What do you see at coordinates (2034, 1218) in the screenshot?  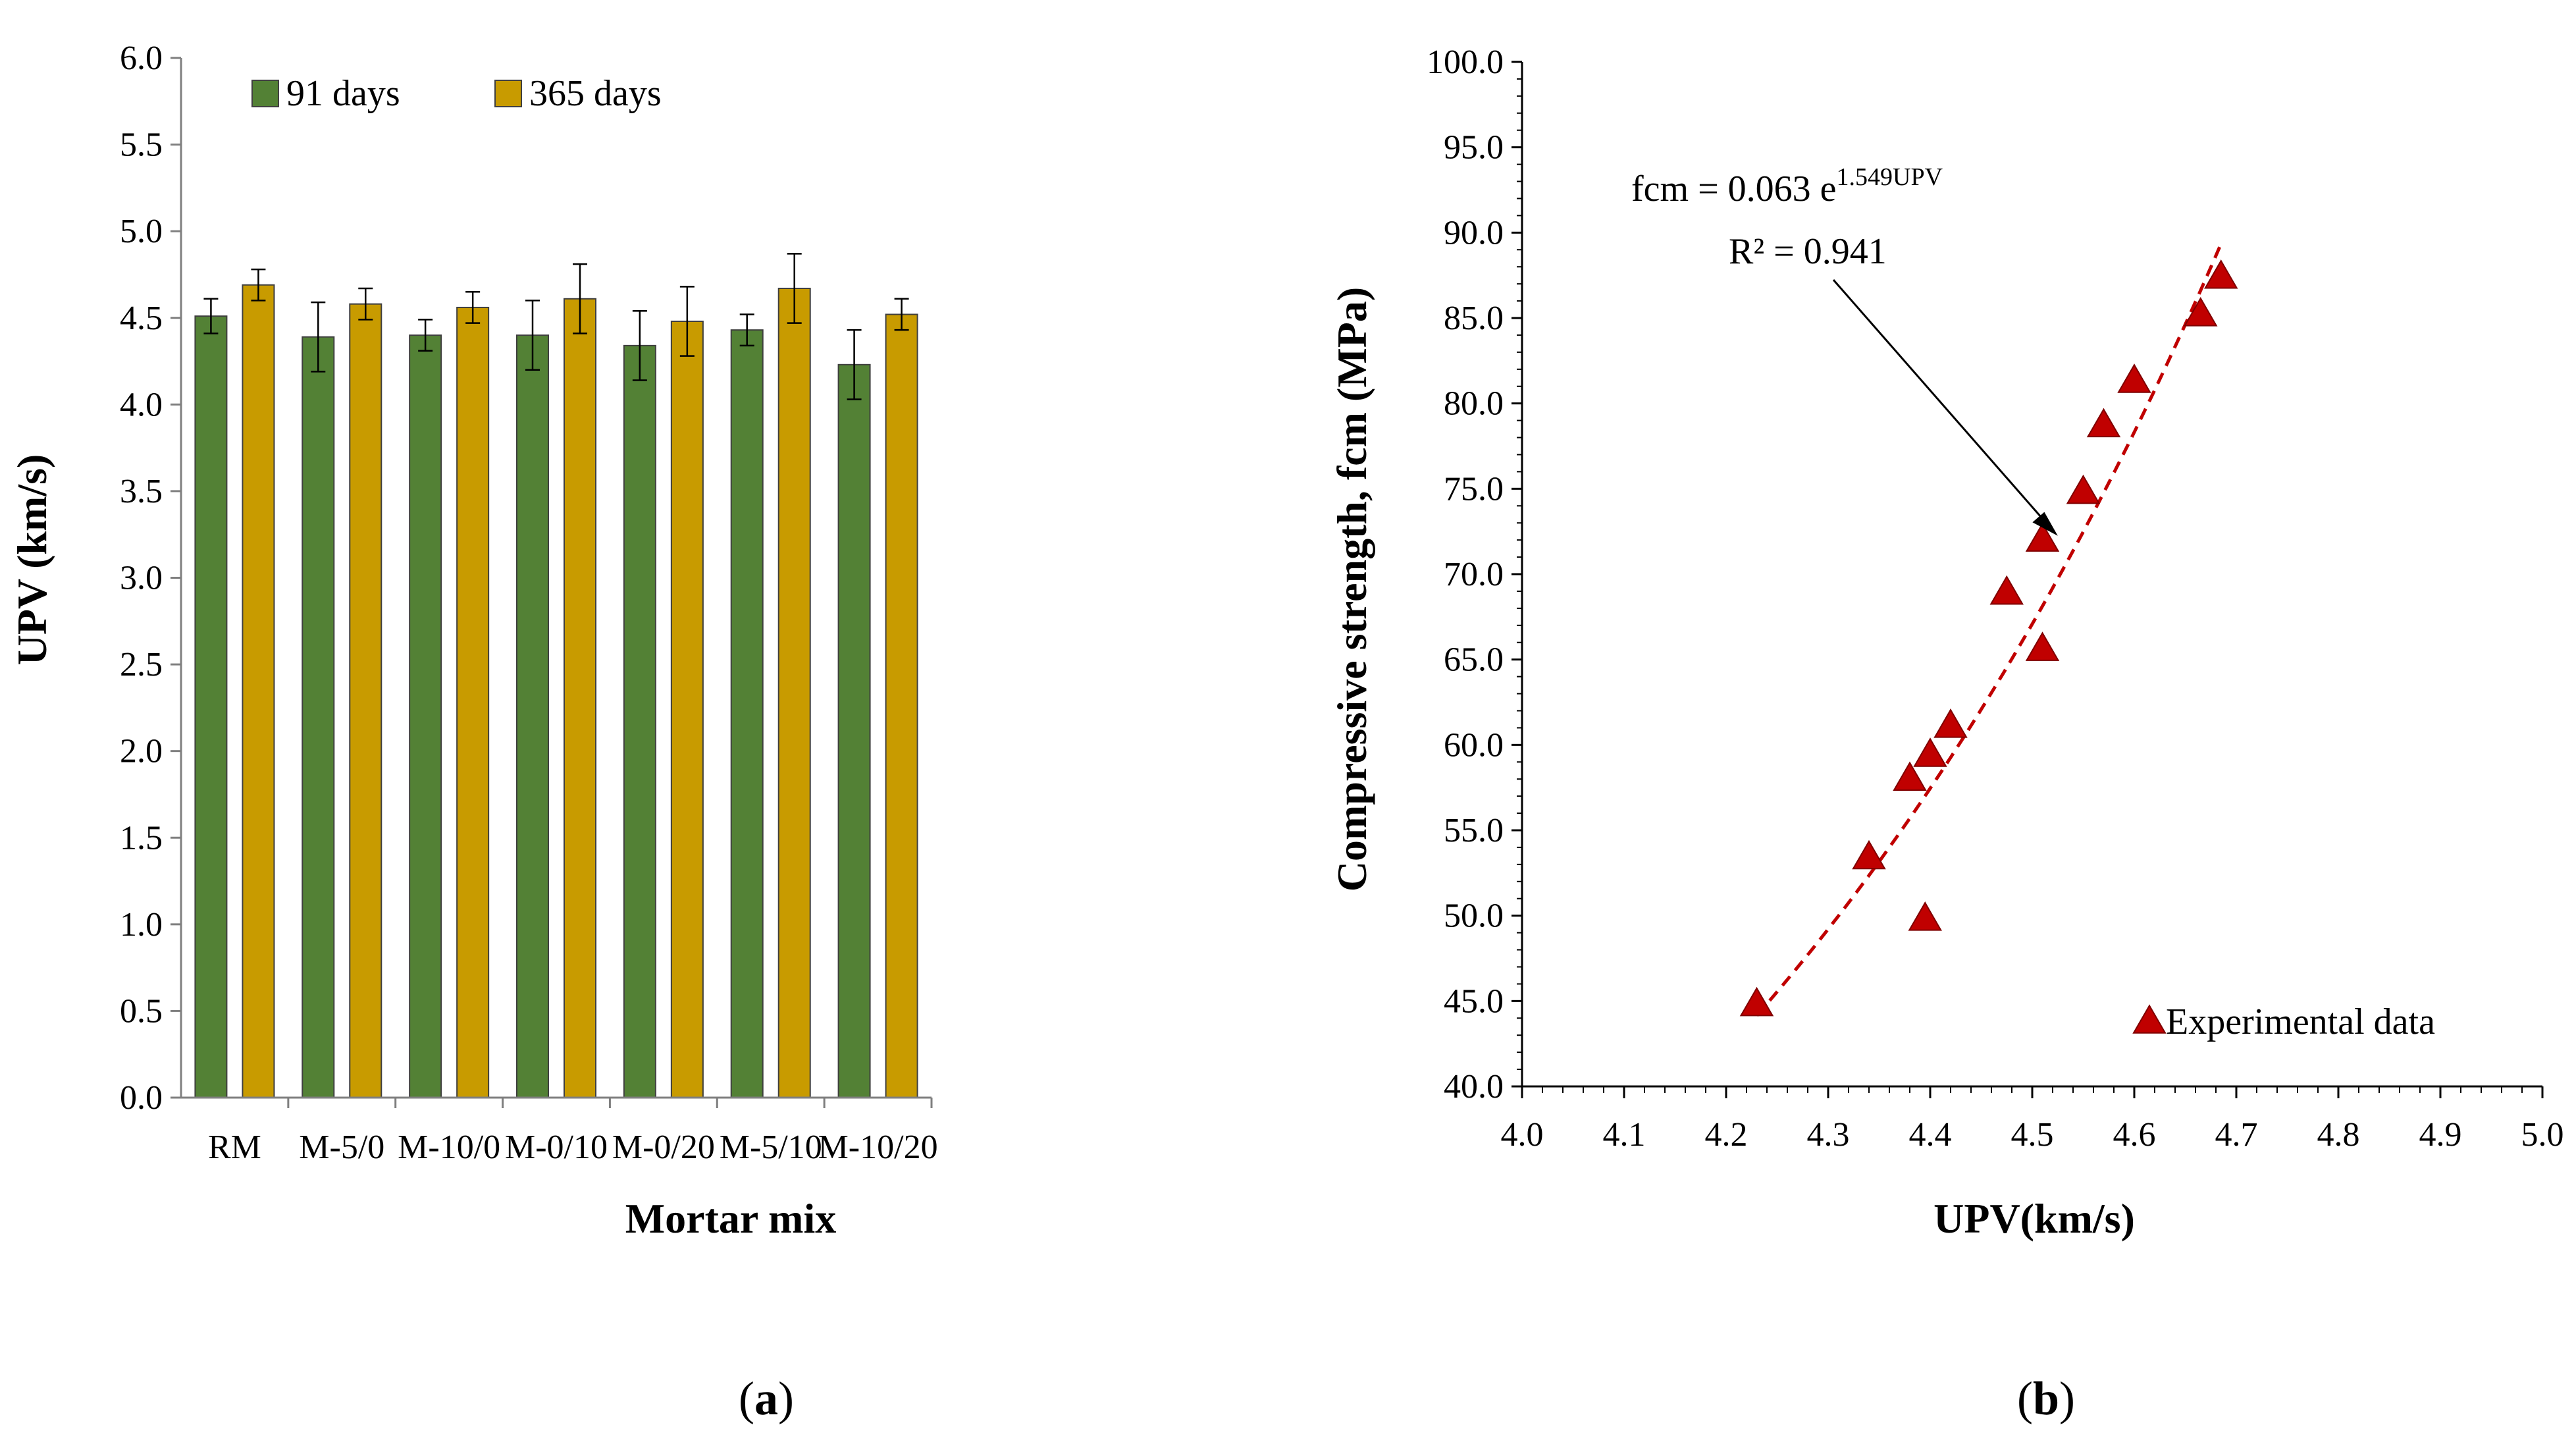 I see `x-axis-title: UPV(km/s)` at bounding box center [2034, 1218].